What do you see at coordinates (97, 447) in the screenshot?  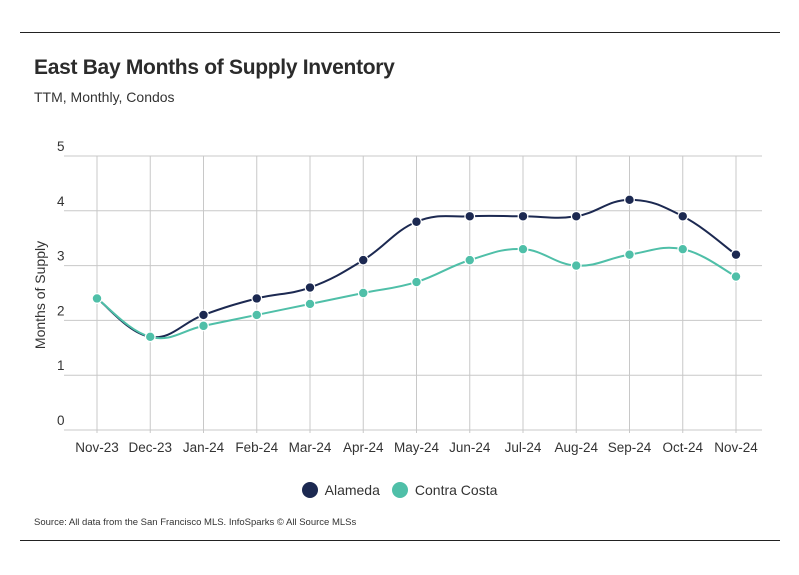 I see `x-tick-label: Nov-23` at bounding box center [97, 447].